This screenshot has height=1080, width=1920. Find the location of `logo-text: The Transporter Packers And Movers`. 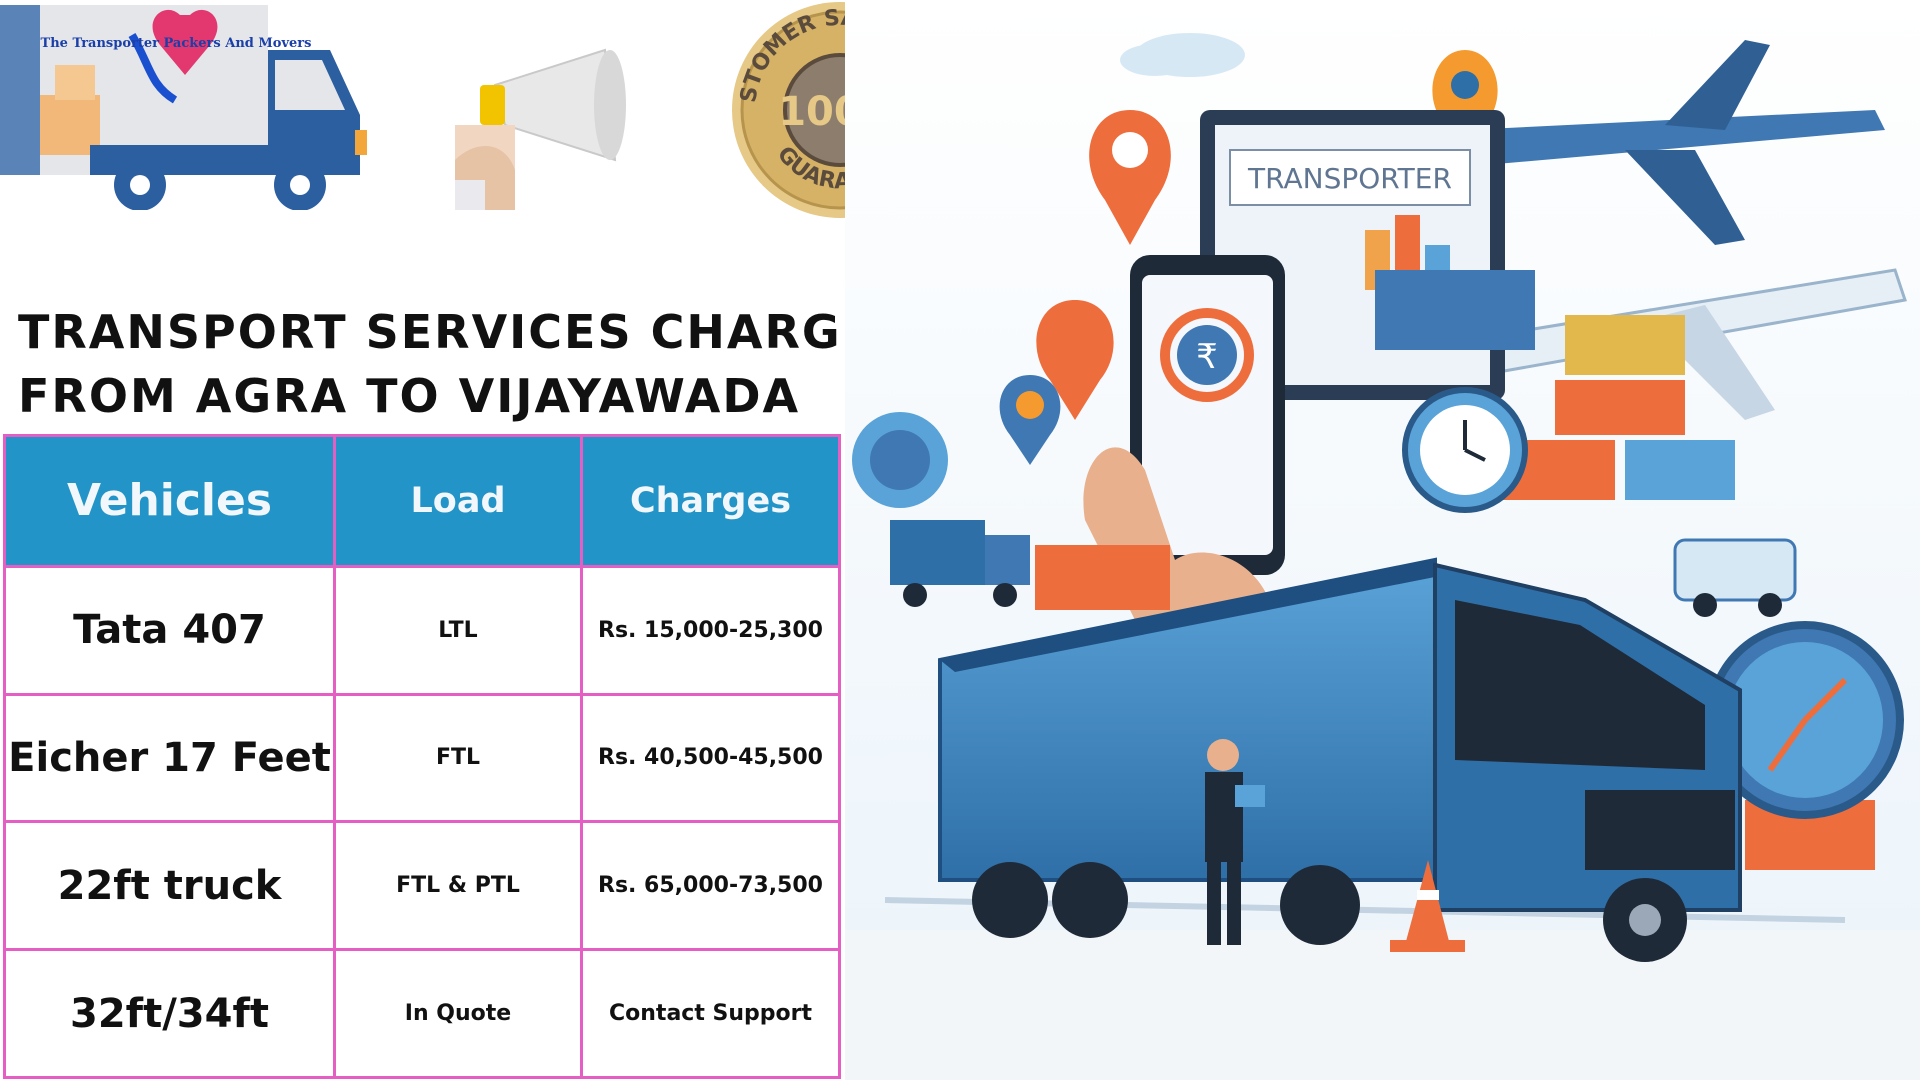

logo-text: The Transporter Packers And Movers is located at coordinates (176, 43).